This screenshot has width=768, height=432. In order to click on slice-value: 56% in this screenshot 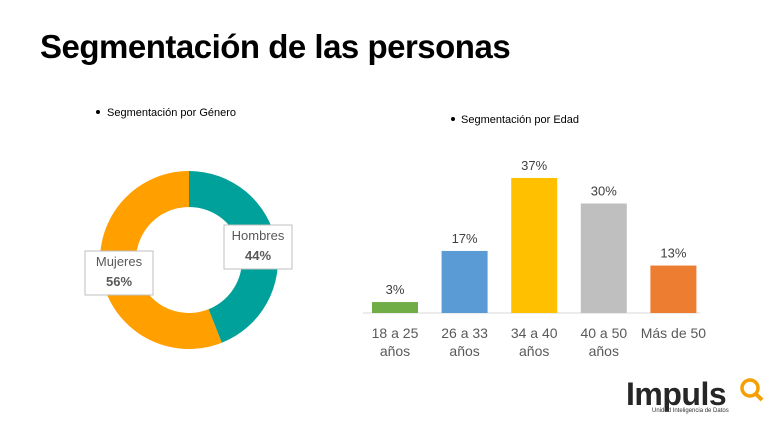, I will do `click(119, 281)`.